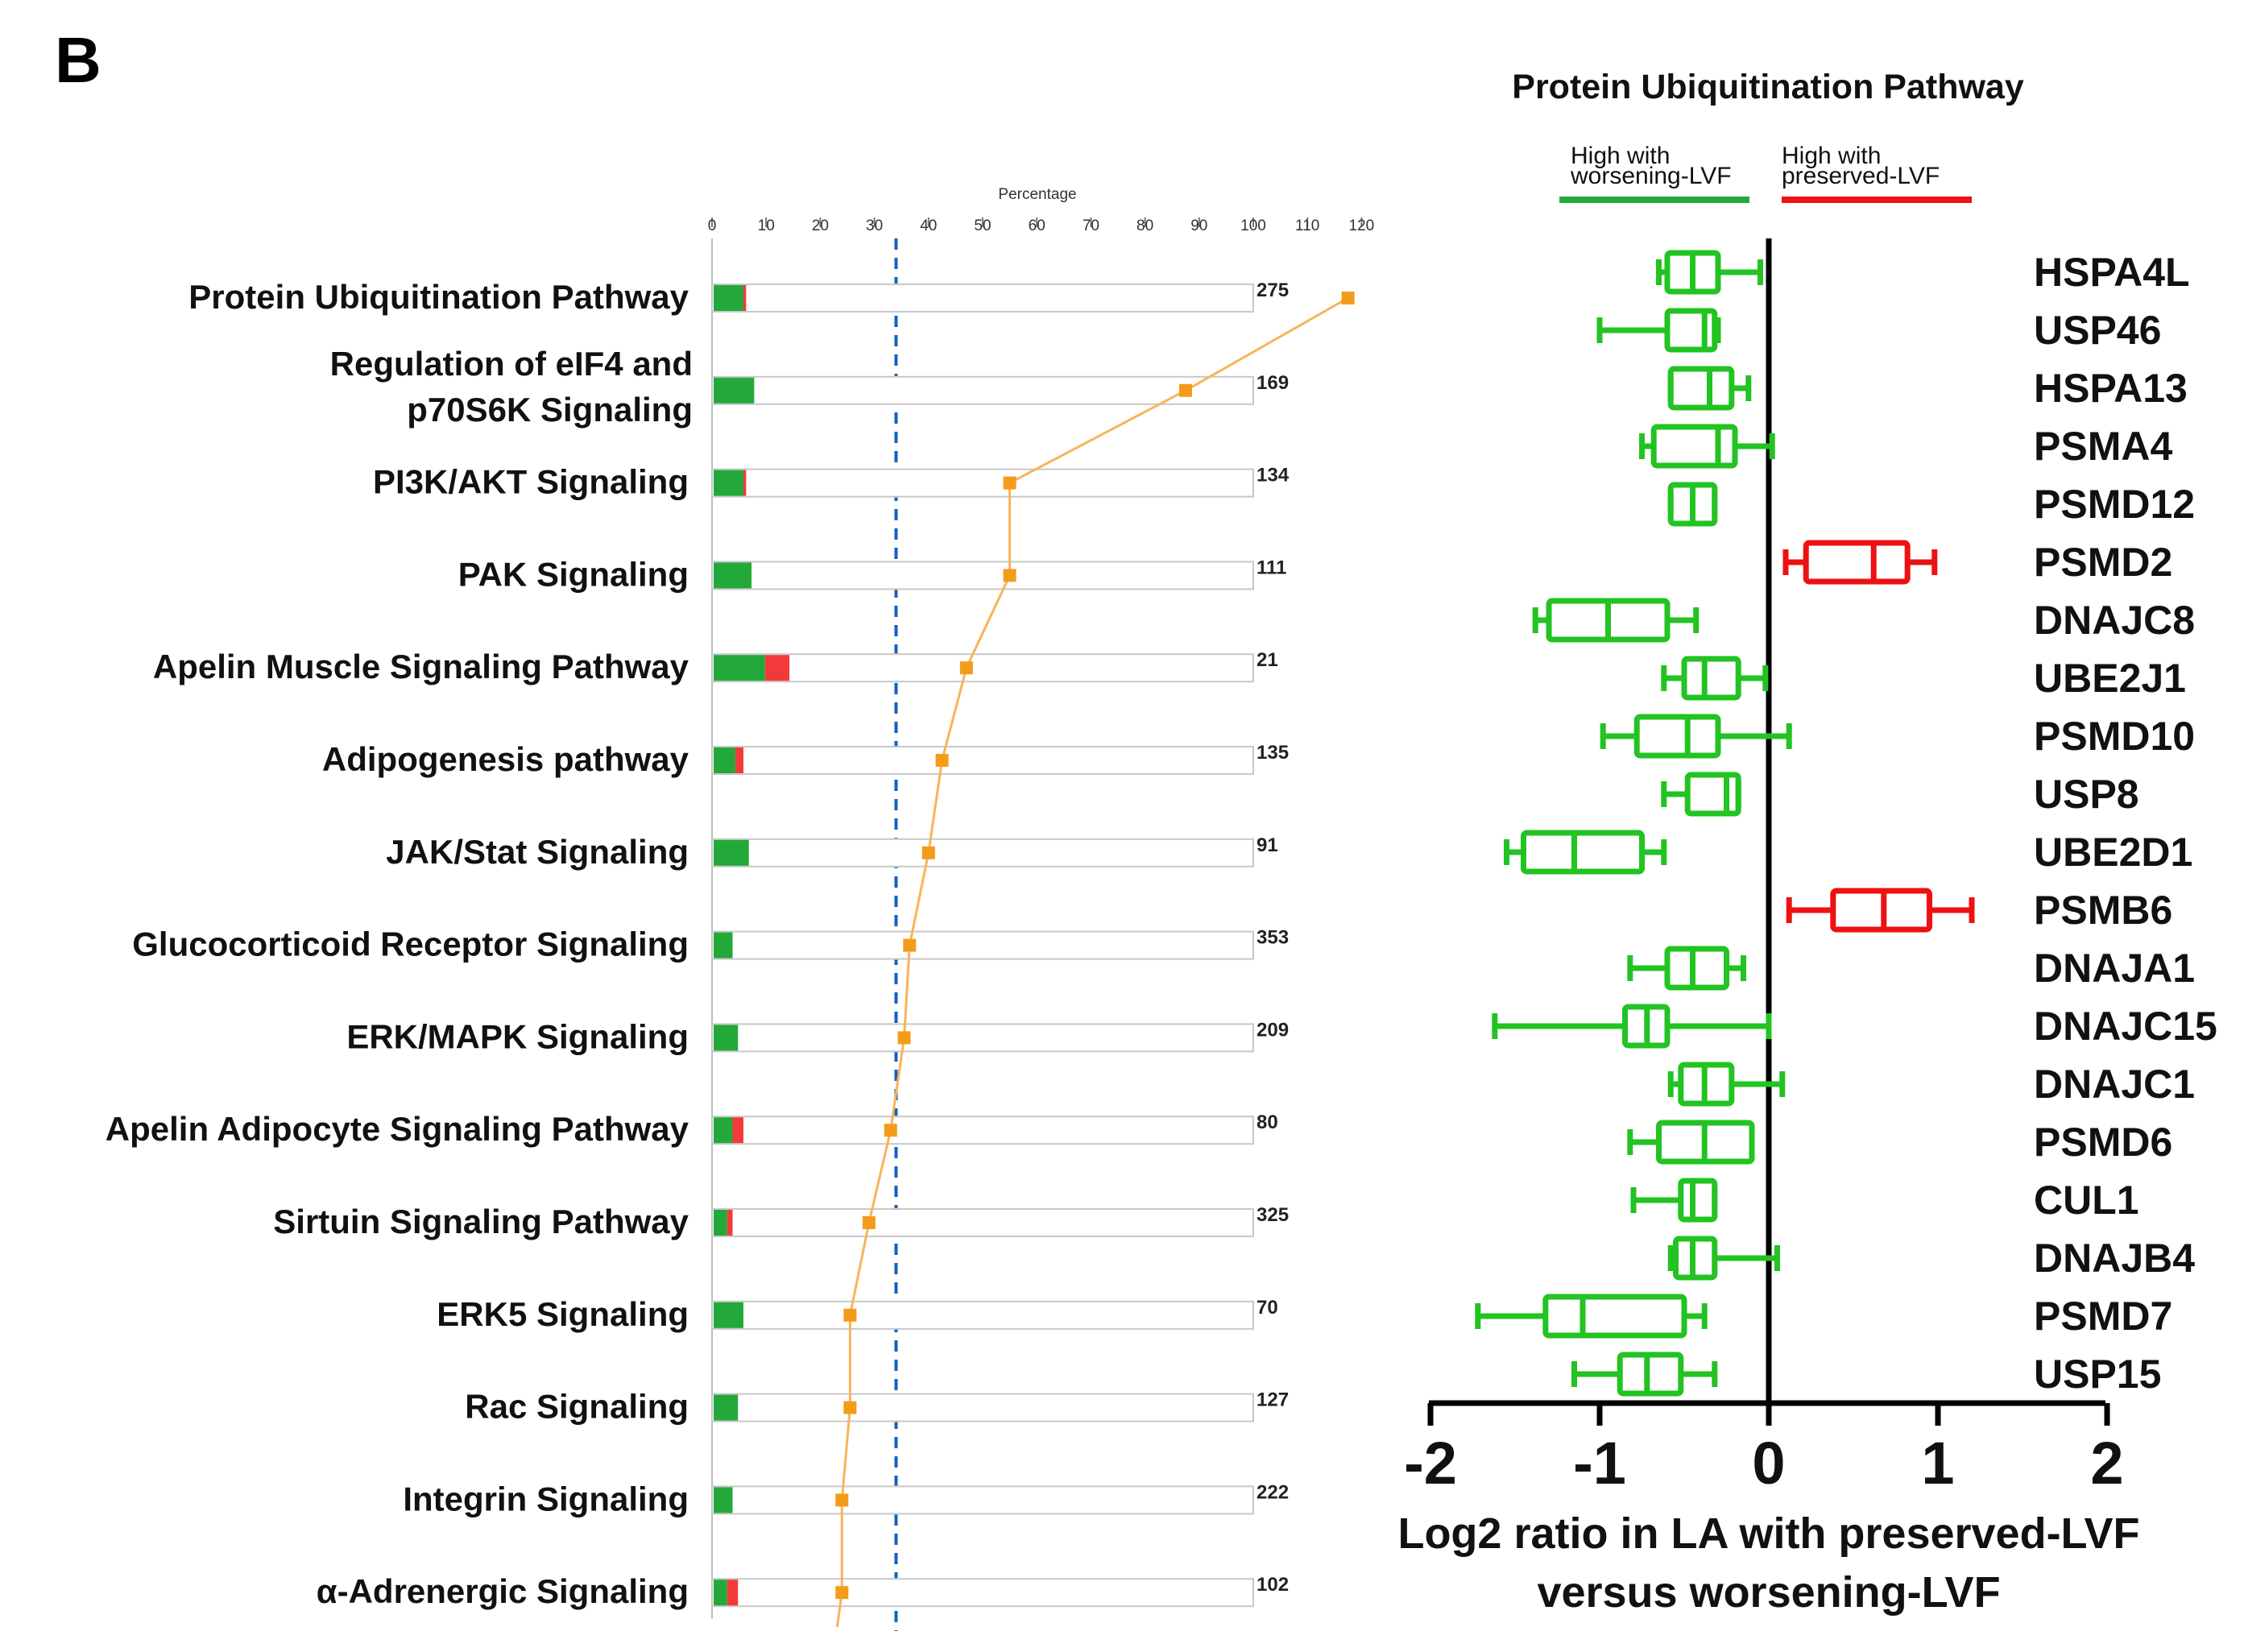 The image size is (2244, 1652). I want to click on percentage-tick-label: 110, so click(1307, 225).